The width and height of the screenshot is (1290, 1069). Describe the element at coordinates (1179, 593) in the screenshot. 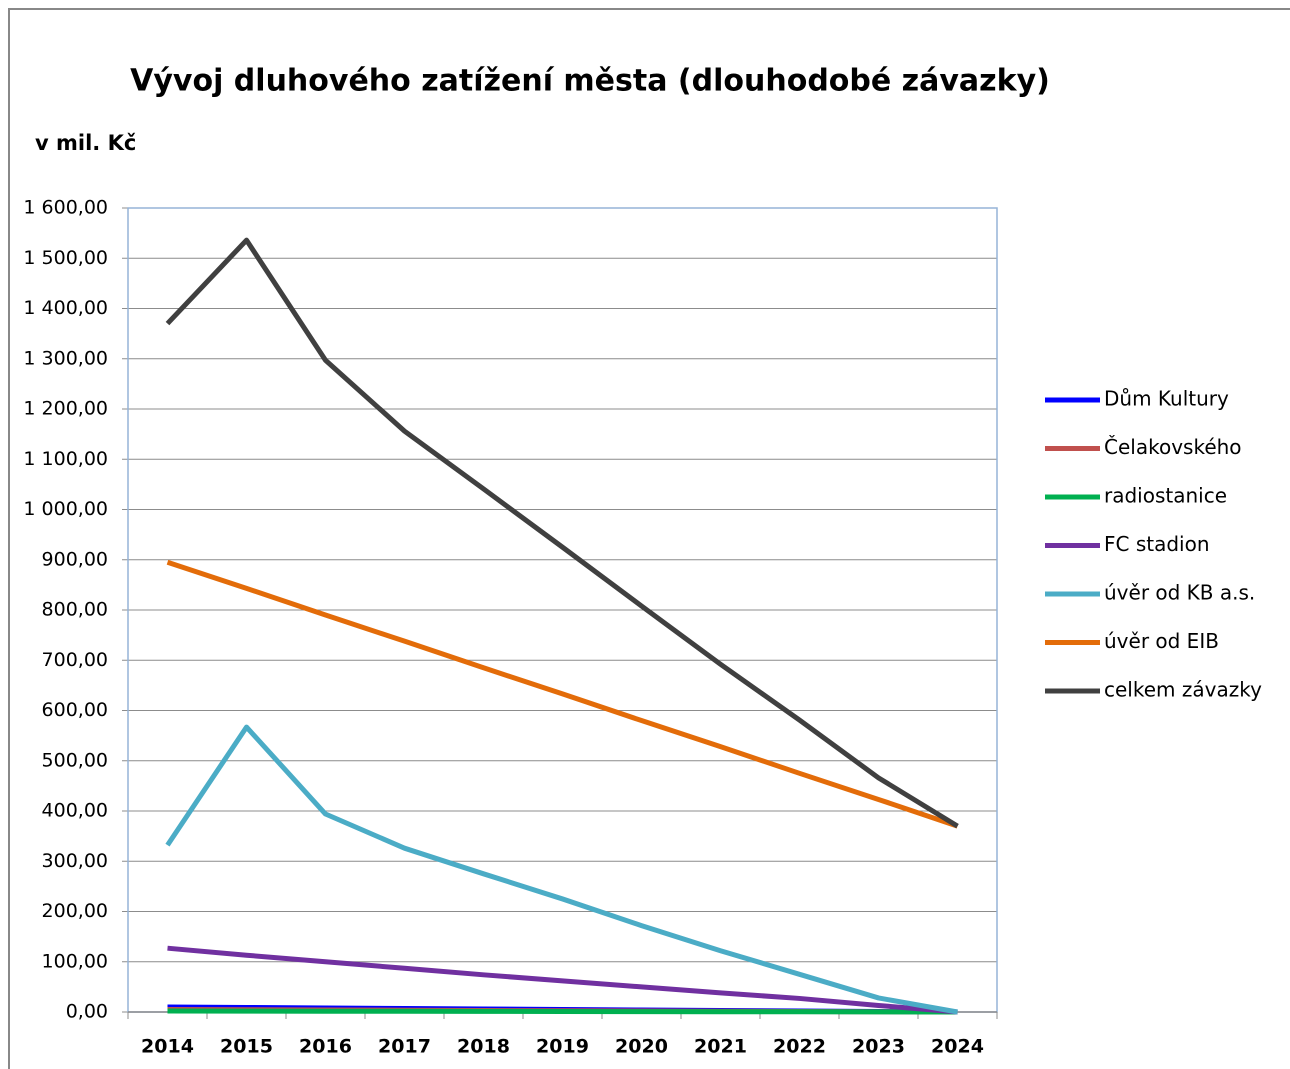

I see `legend-label: úvěr od KB a.s.` at that location.